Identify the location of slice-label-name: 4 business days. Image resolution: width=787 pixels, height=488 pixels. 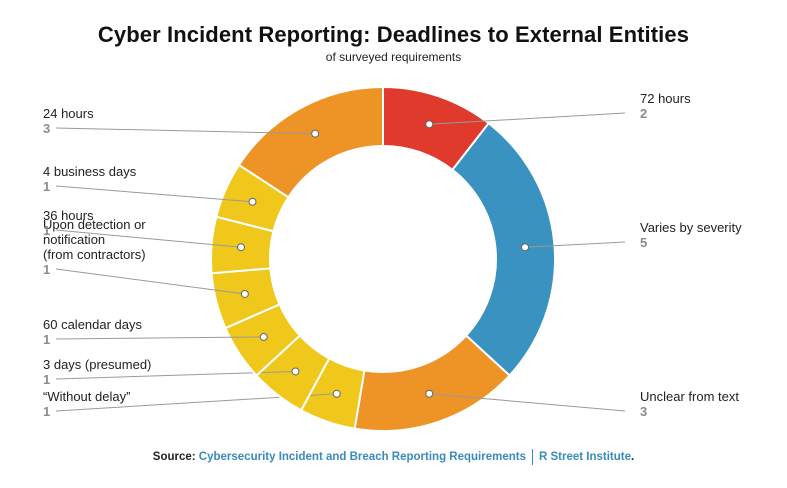
(90, 171).